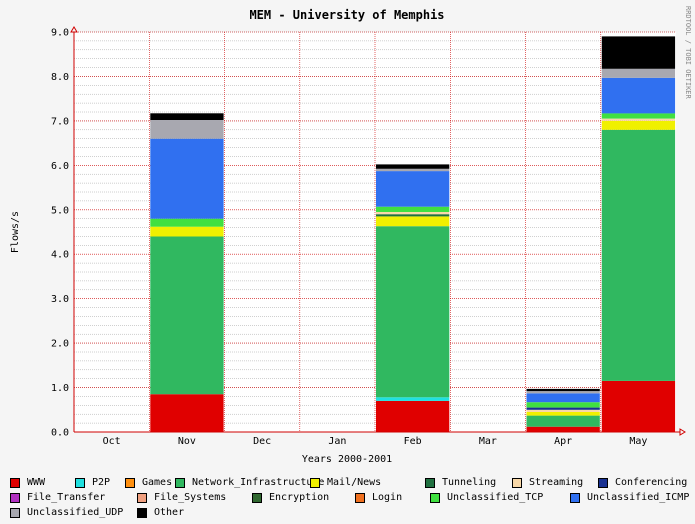 The width and height of the screenshot is (695, 524). What do you see at coordinates (60, 166) in the screenshot?
I see `y-tick-label: 6.0` at bounding box center [60, 166].